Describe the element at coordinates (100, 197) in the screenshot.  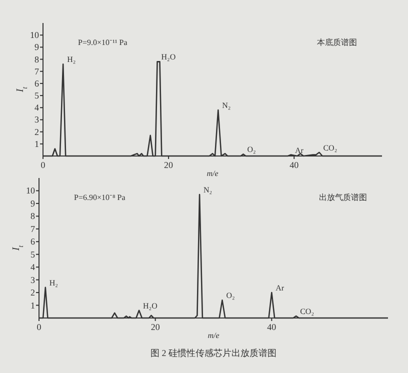
I see `annotation: P=6.90×10⁻⁸ Pa` at that location.